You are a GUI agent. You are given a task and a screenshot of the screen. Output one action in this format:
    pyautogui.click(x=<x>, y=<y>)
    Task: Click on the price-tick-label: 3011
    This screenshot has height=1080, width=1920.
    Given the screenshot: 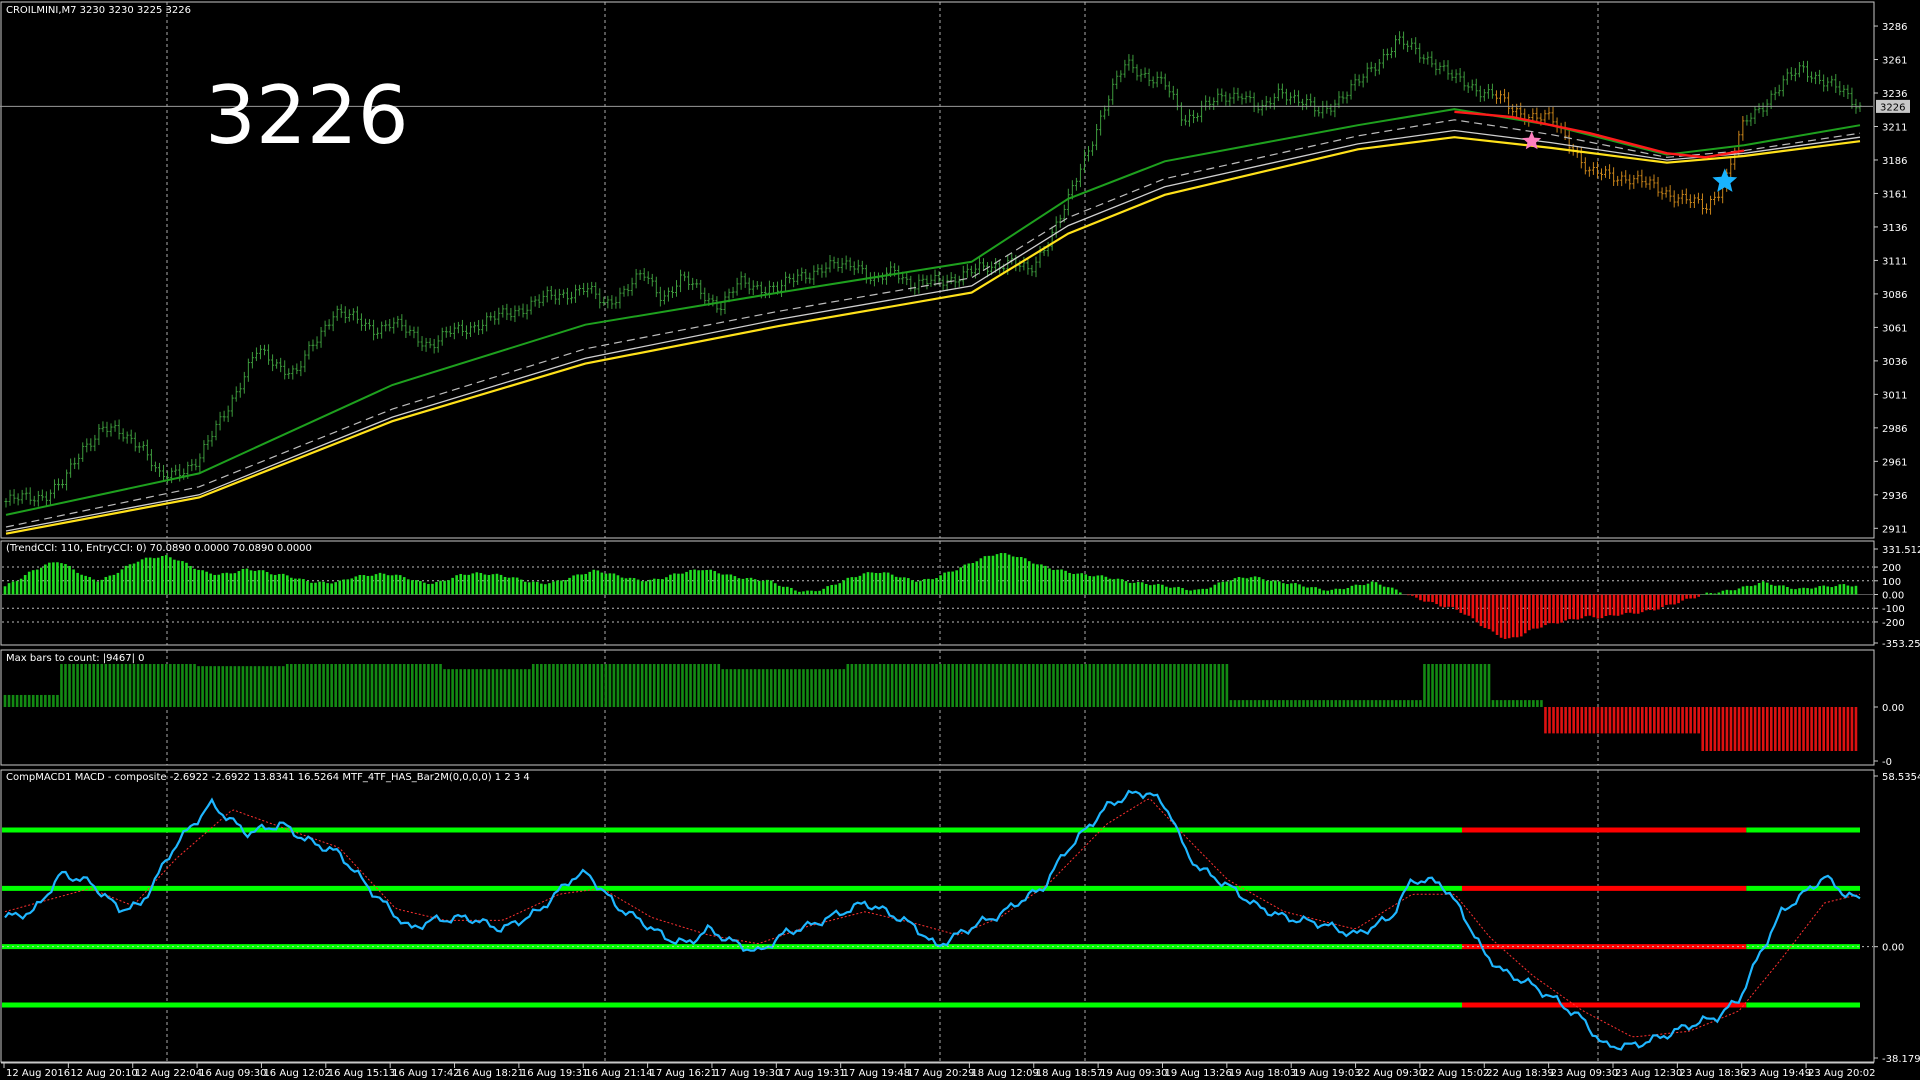 What is the action you would take?
    pyautogui.click(x=1894, y=395)
    